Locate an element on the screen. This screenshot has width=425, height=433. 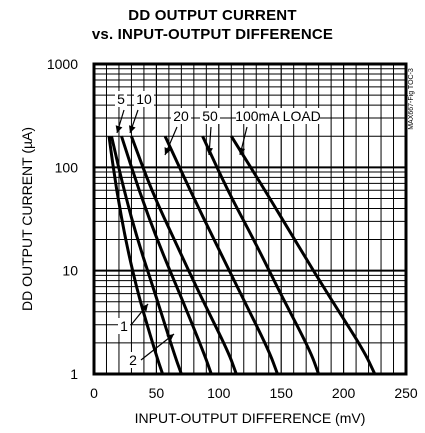
annotation-label-6: 50 is located at coordinates (210, 116).